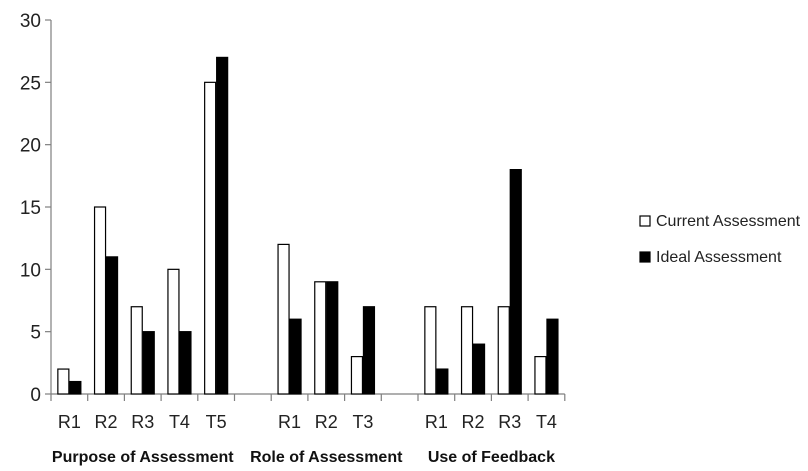  Describe the element at coordinates (30, 83) in the screenshot. I see `y-tick-label: 25` at that location.